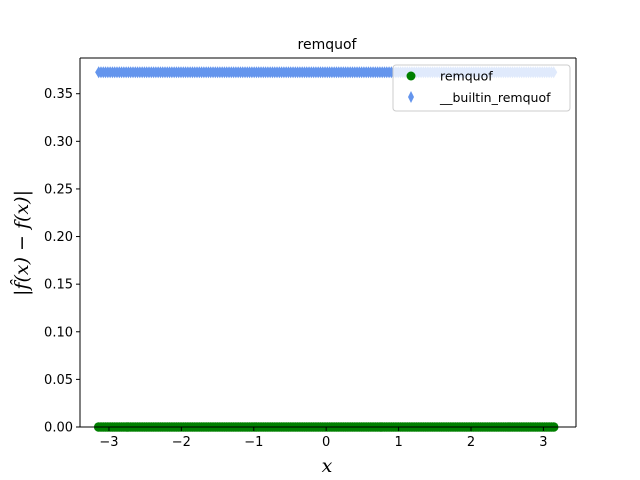  Describe the element at coordinates (326, 442) in the screenshot. I see `x-tick-label: 0` at that location.